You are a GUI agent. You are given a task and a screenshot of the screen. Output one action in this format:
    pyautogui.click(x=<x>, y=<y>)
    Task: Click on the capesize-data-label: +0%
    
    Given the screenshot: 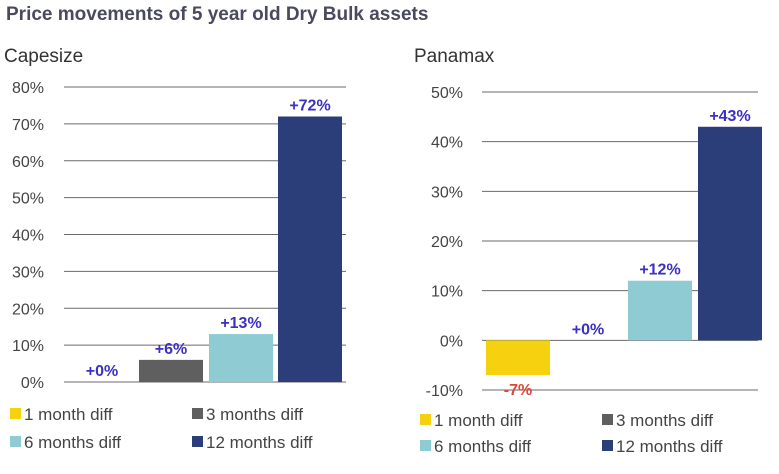 What is the action you would take?
    pyautogui.click(x=102, y=371)
    